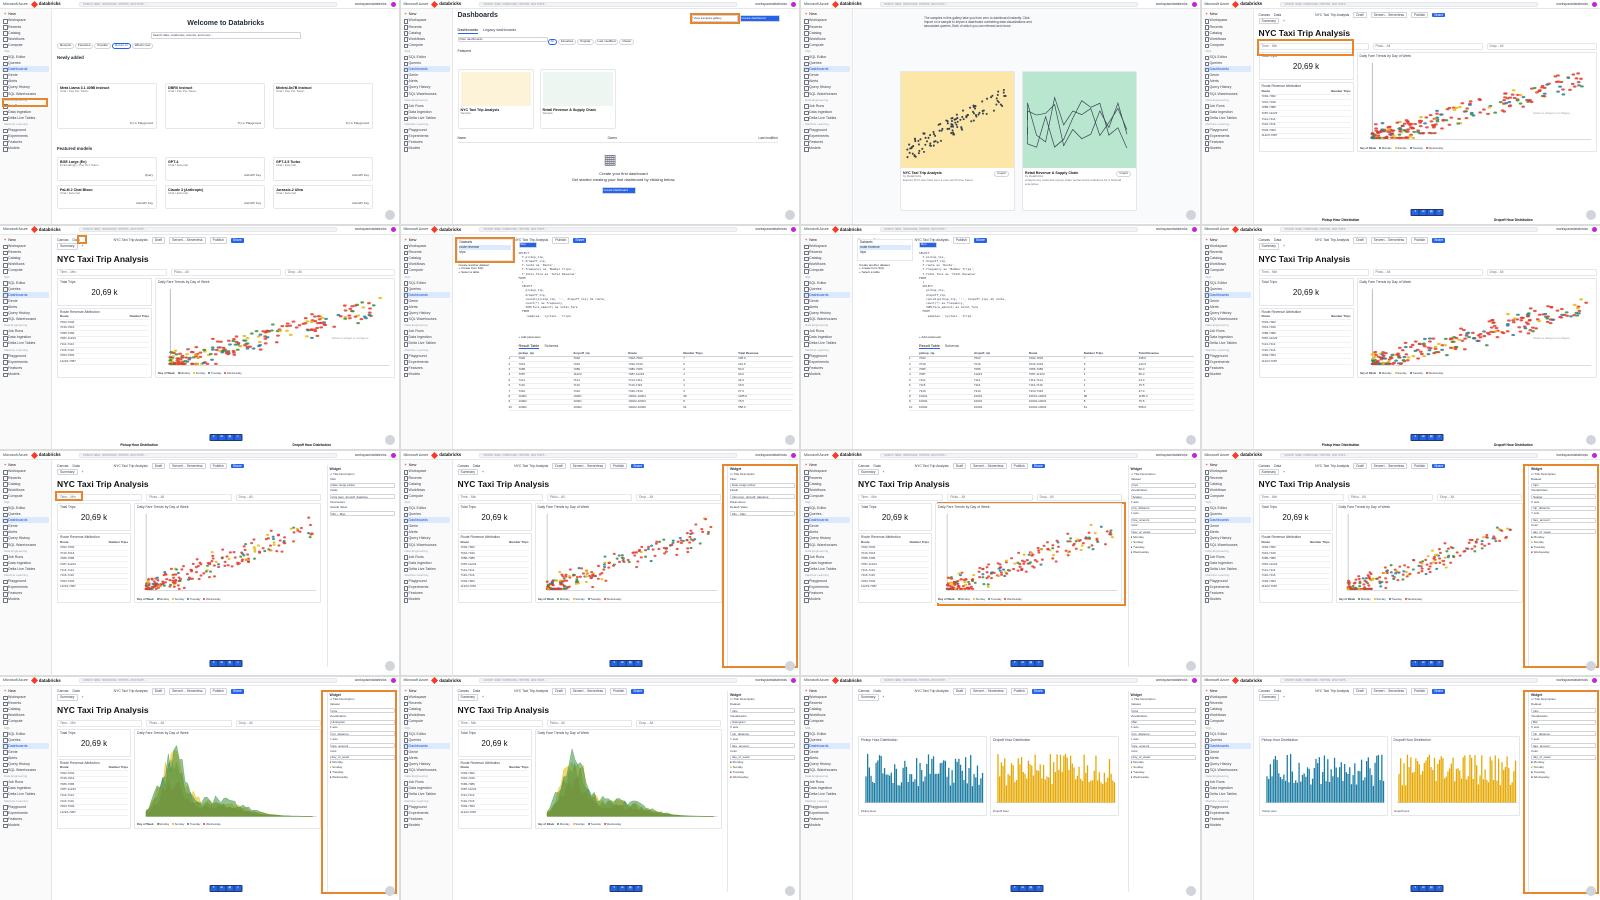  Describe the element at coordinates (426, 264) in the screenshot. I see `sidebar-item-workflows: Workflows` at that location.